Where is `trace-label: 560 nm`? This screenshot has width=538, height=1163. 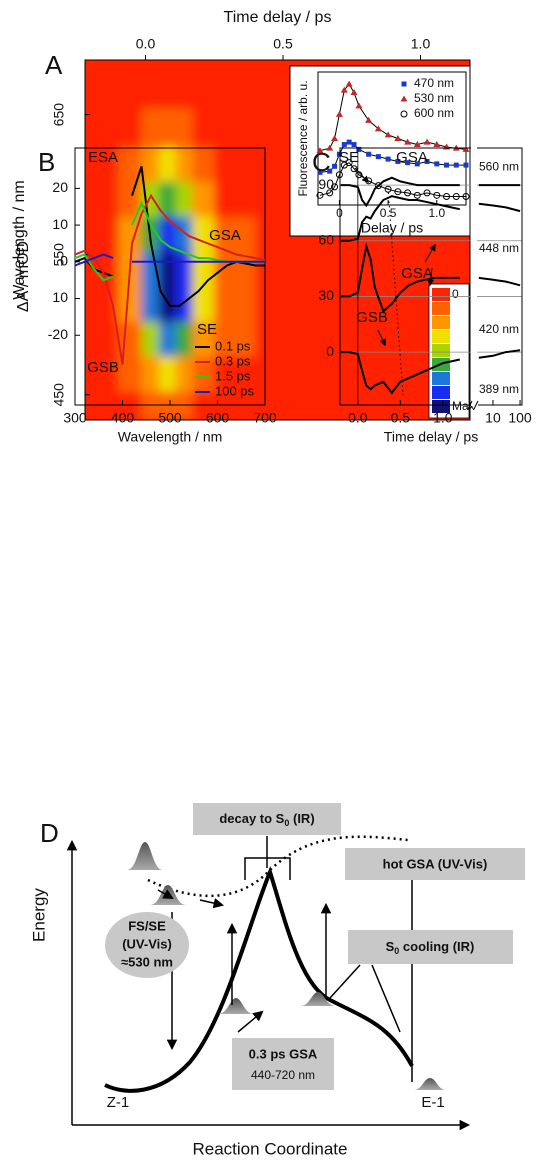
trace-label: 560 nm is located at coordinates (499, 166).